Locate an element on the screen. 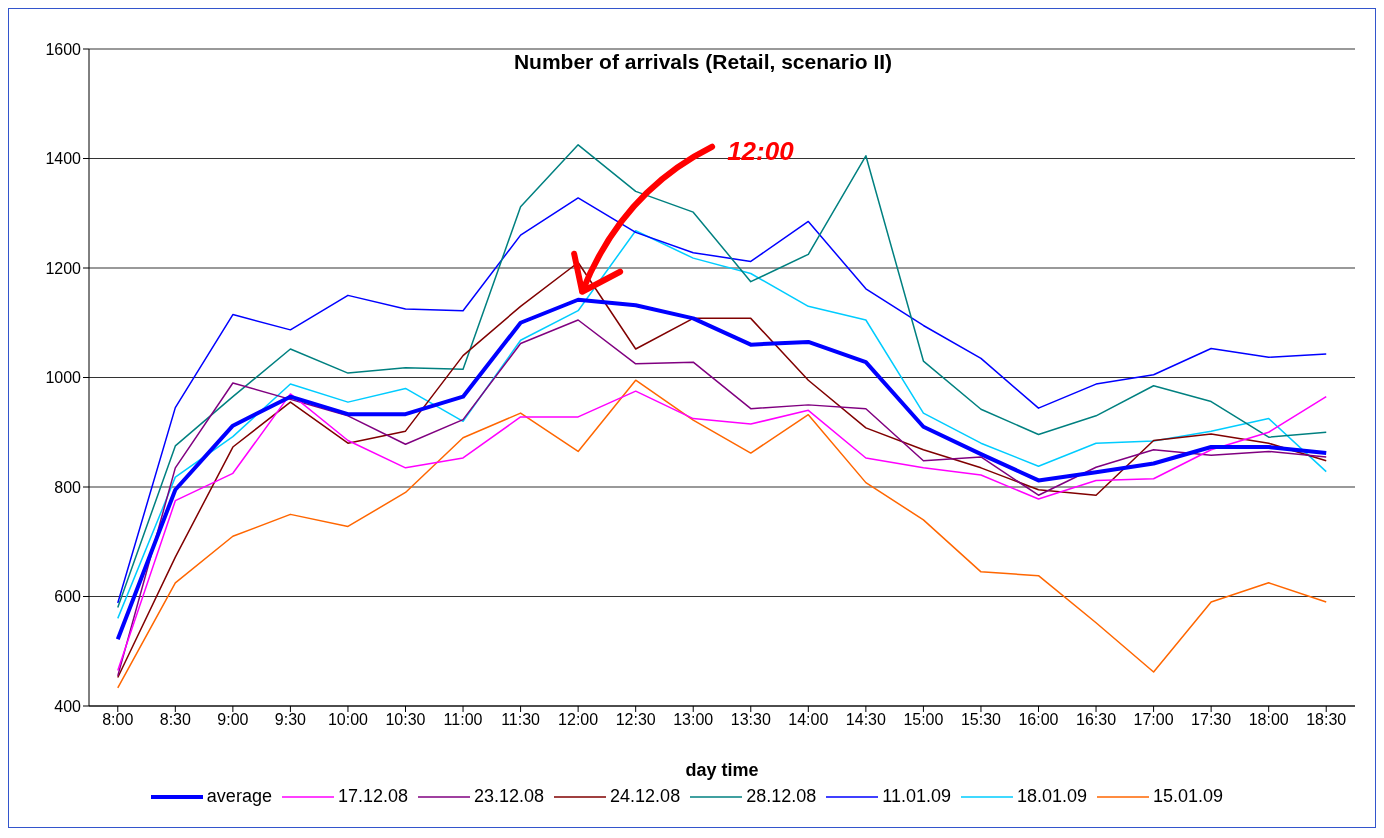 This screenshot has height=838, width=1384. y-tick-label: 600 is located at coordinates (68, 597).